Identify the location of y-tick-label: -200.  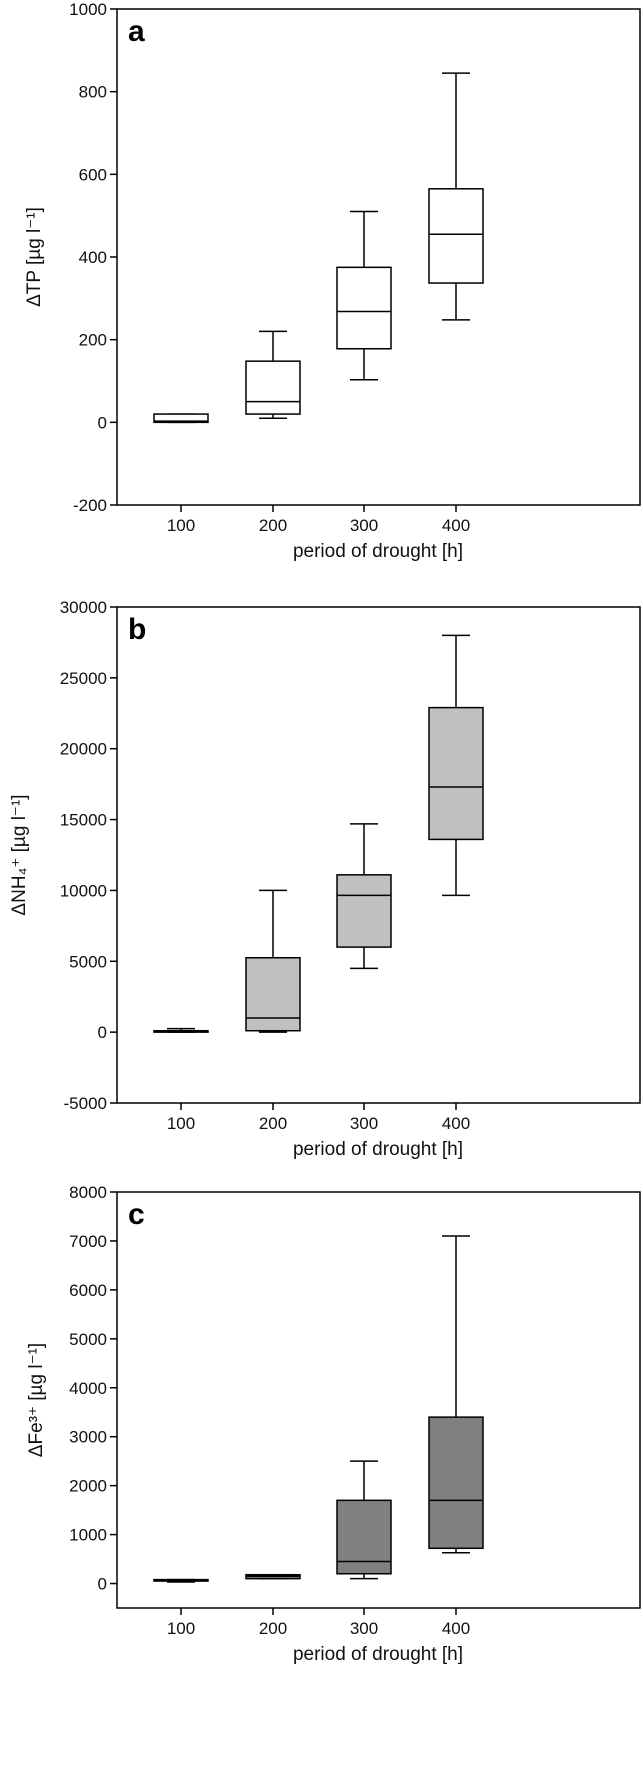
(90, 505).